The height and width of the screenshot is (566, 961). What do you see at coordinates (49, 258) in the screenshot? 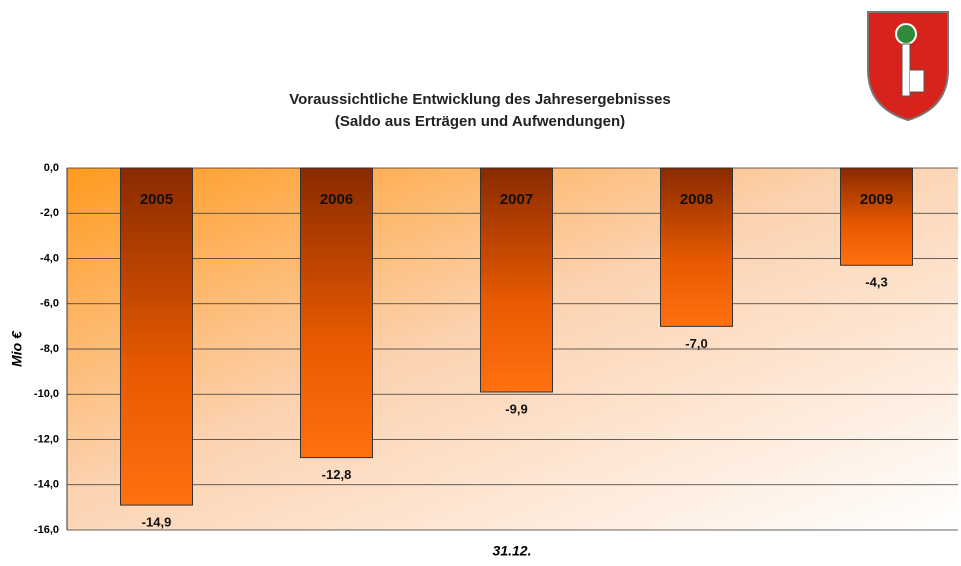
I see `y-tick-label: -4,0` at bounding box center [49, 258].